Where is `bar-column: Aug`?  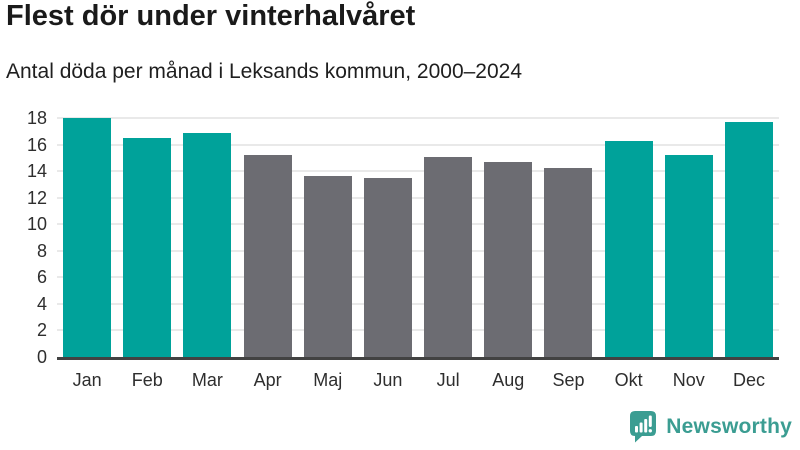
bar-column: Aug is located at coordinates (508, 254).